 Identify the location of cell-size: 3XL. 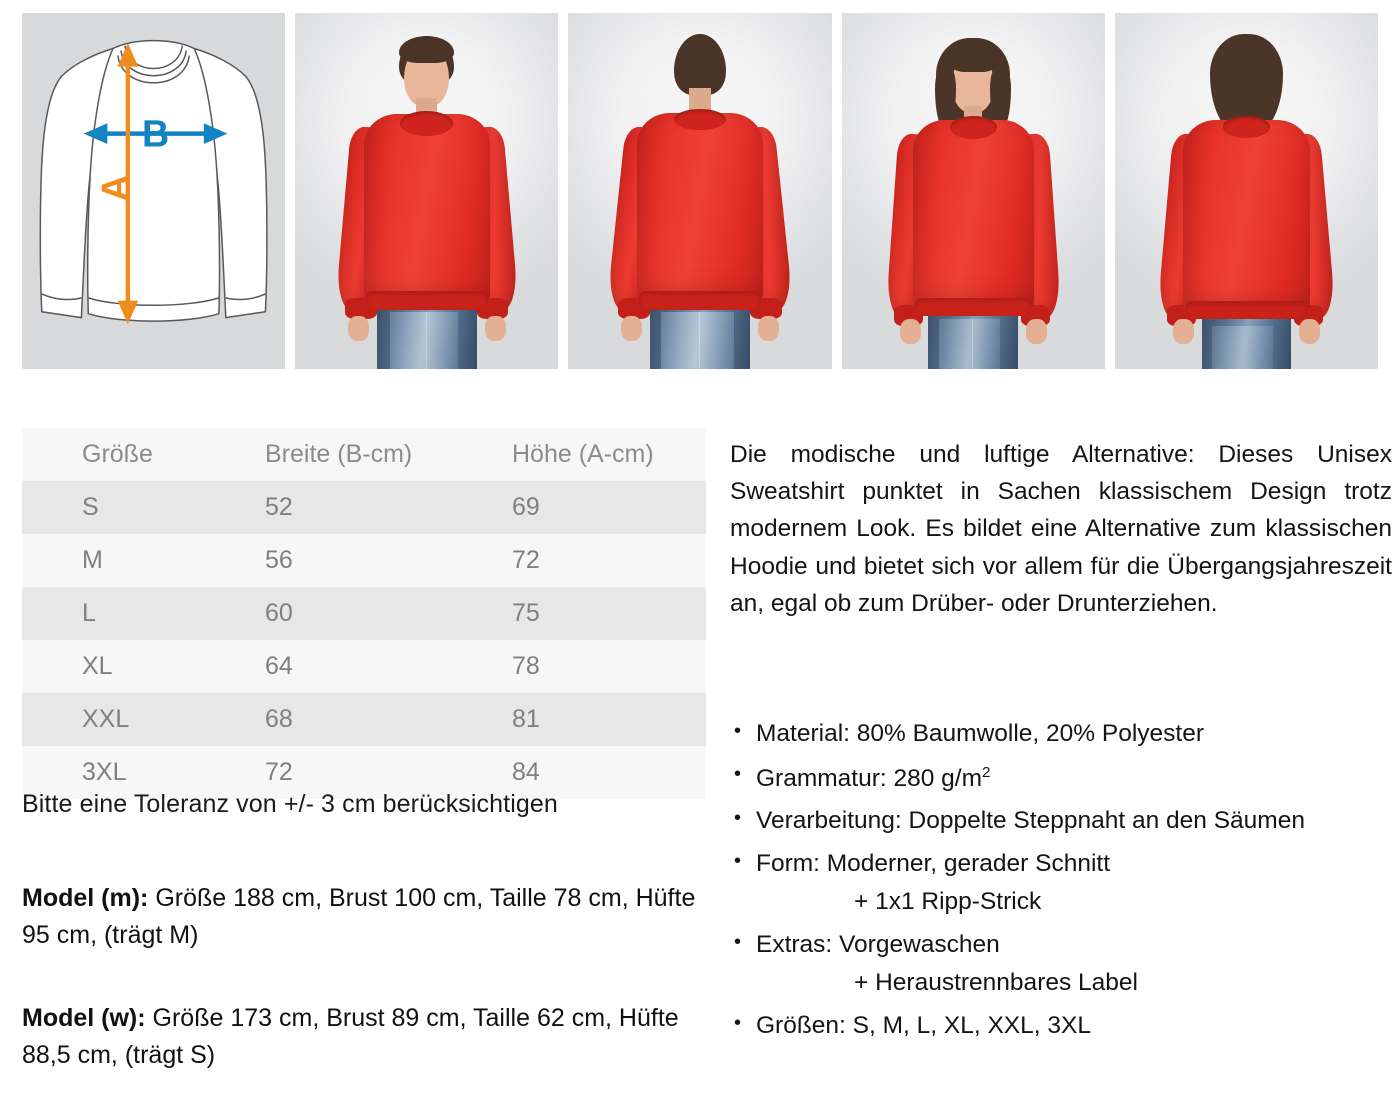
(104, 772).